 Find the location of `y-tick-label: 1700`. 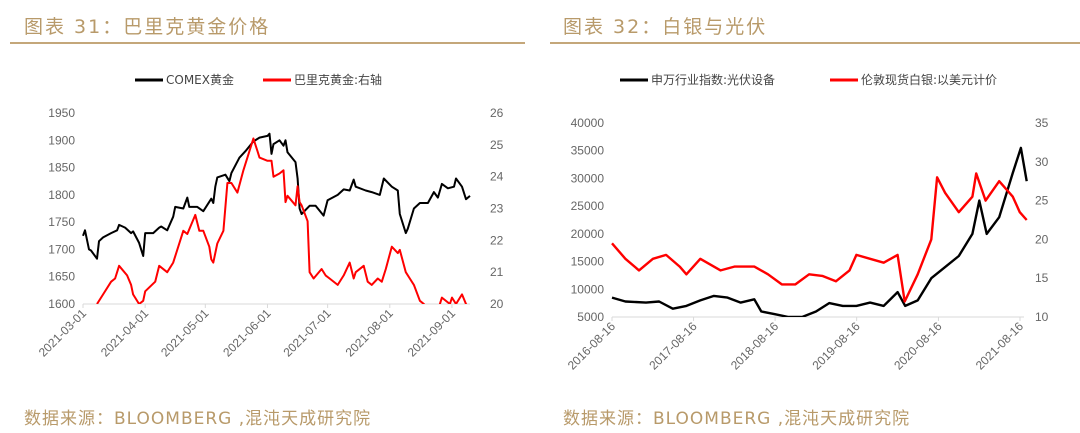

y-tick-label: 1700 is located at coordinates (61, 249).